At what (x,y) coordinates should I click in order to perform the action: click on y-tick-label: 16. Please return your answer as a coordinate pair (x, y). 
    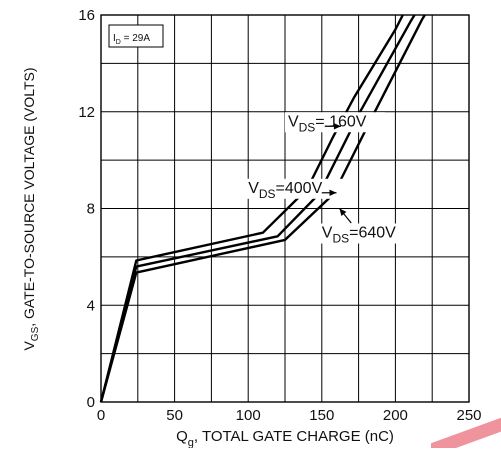
    Looking at the image, I should click on (86, 15).